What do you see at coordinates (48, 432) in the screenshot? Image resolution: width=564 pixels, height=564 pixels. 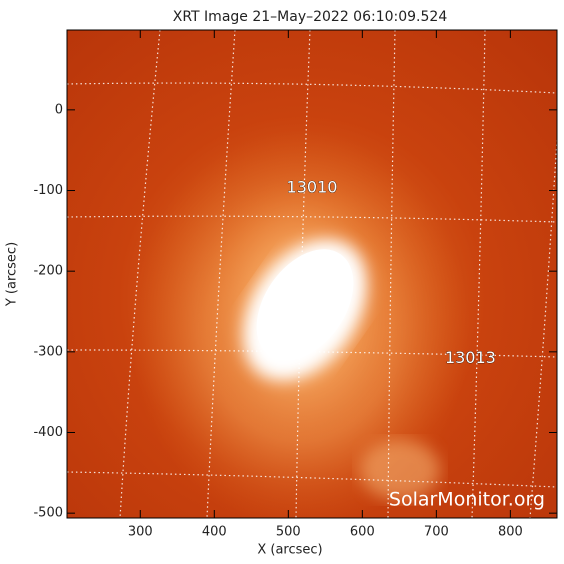 I see `y-tick-label: -400` at bounding box center [48, 432].